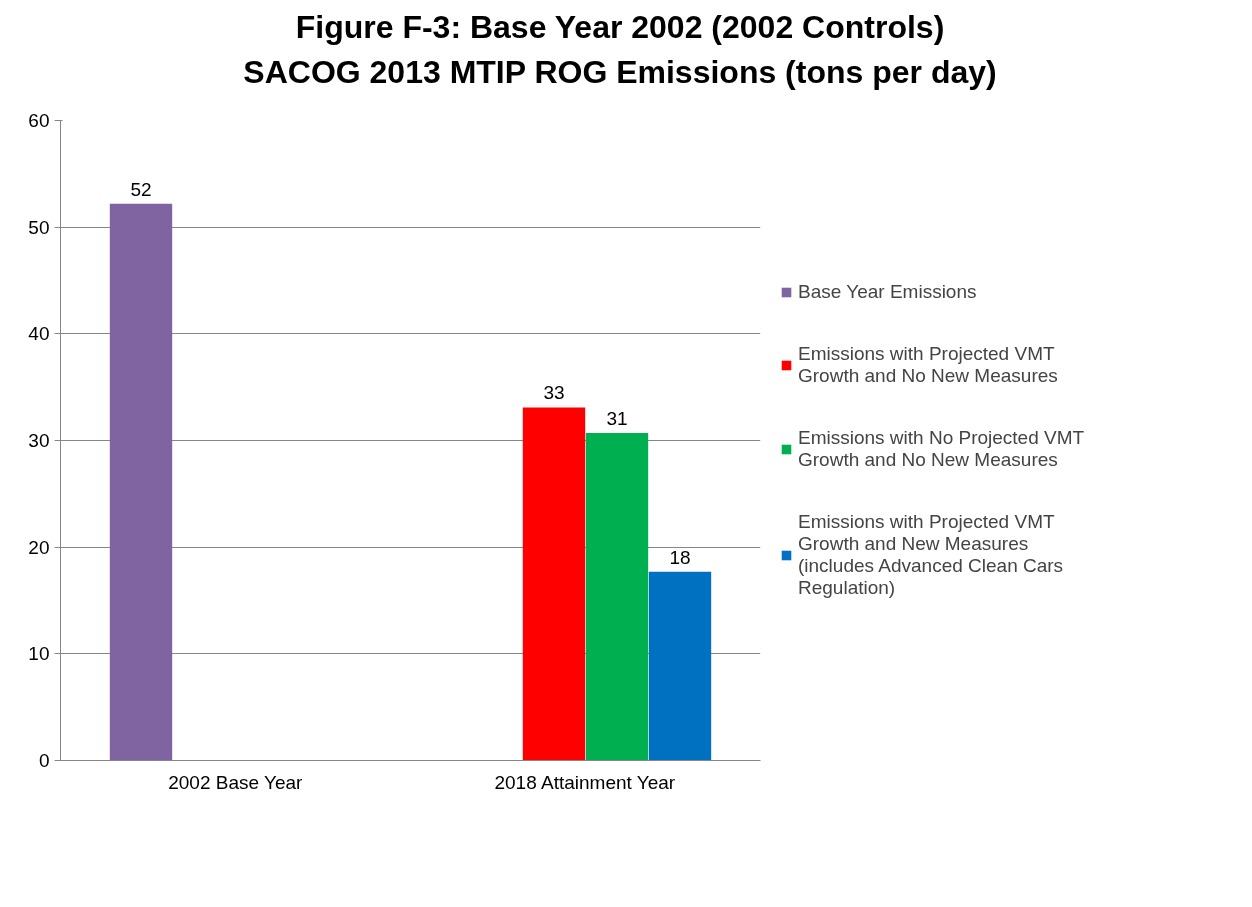 The width and height of the screenshot is (1252, 907). I want to click on y-tick-label: 60, so click(39, 120).